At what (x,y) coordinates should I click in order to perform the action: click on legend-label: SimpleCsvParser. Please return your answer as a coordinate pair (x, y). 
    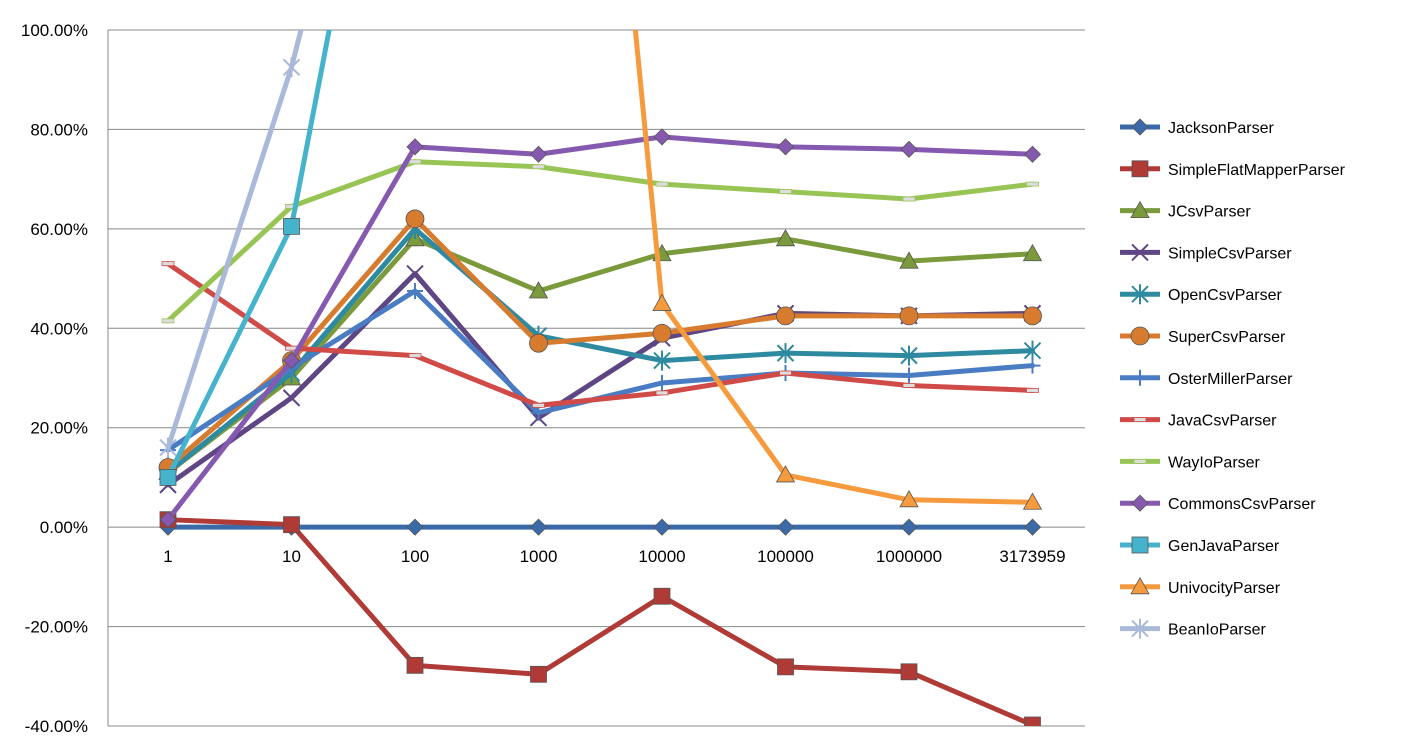
    Looking at the image, I should click on (1230, 253).